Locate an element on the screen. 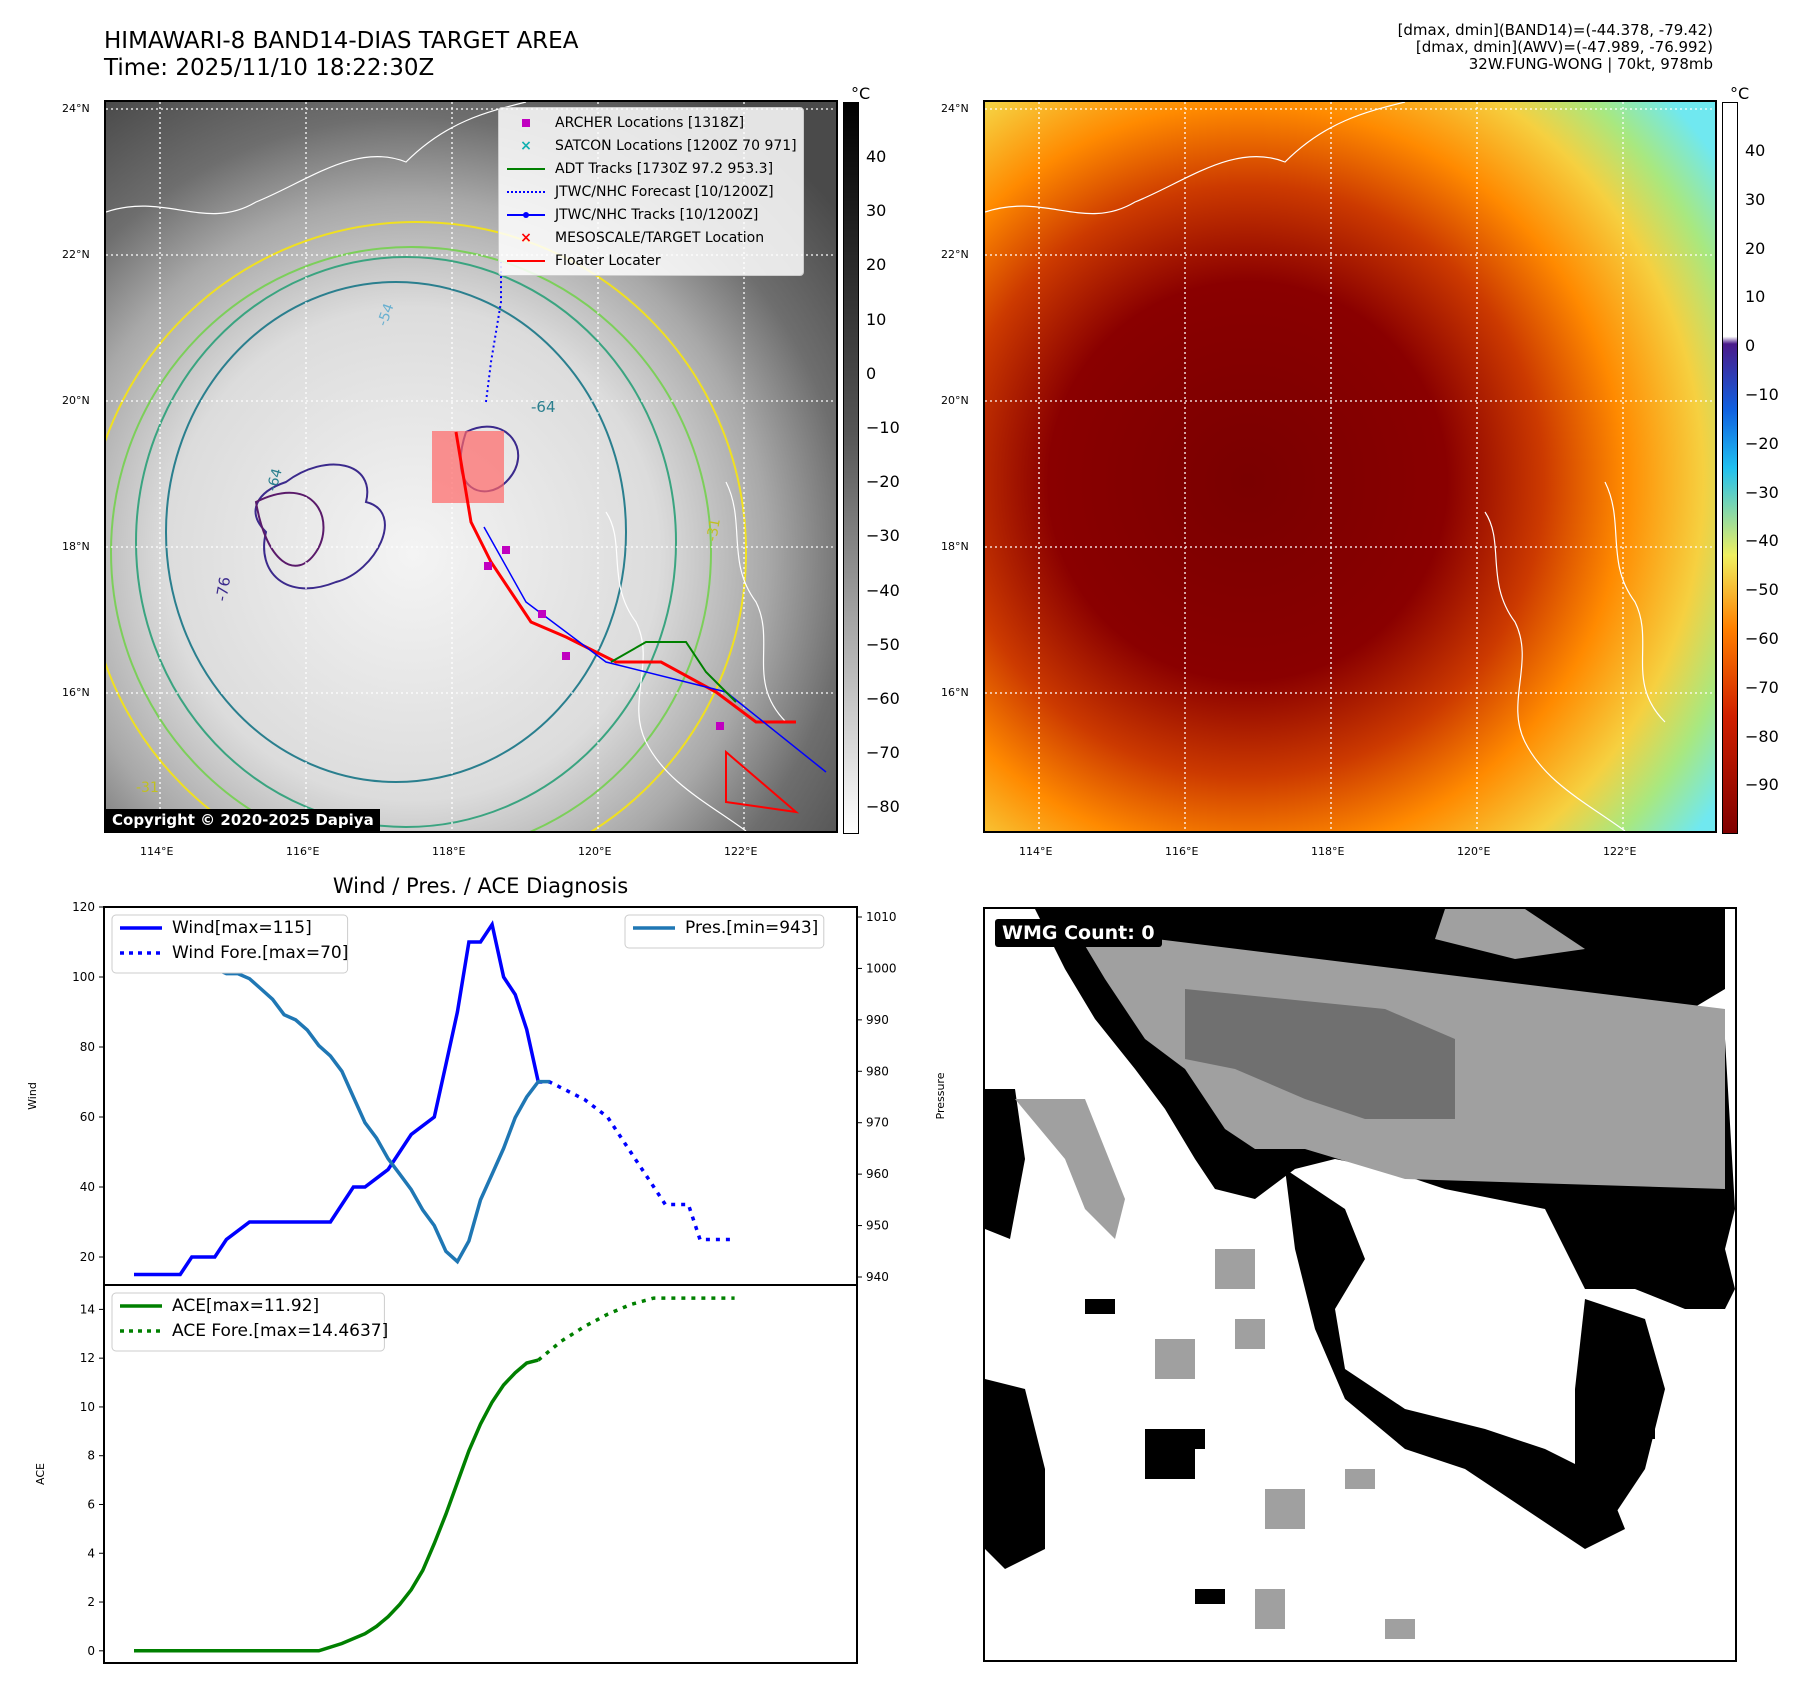  pressure-legend-label: Pres.[min=943] is located at coordinates (751, 928).